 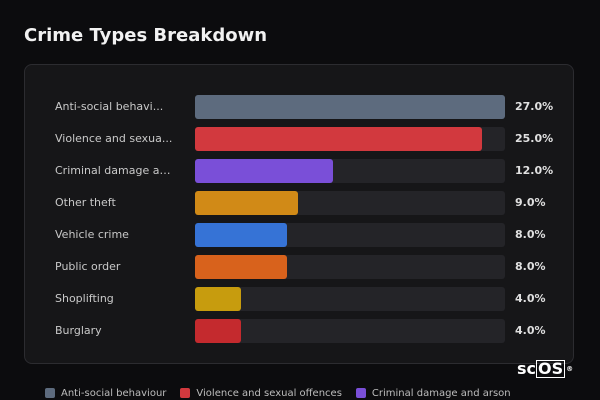 I want to click on bar-value-label: 25.0%, so click(x=534, y=138).